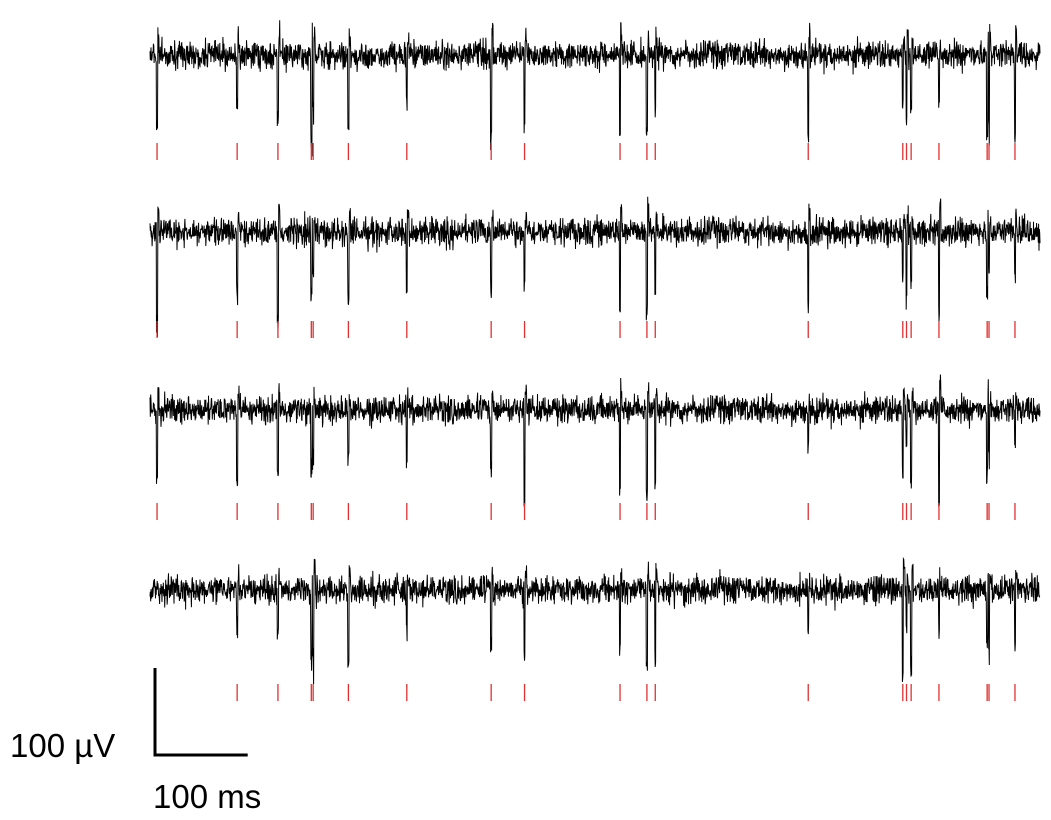 The image size is (1051, 820). I want to click on x-scale-label: 100 ms, so click(207, 796).